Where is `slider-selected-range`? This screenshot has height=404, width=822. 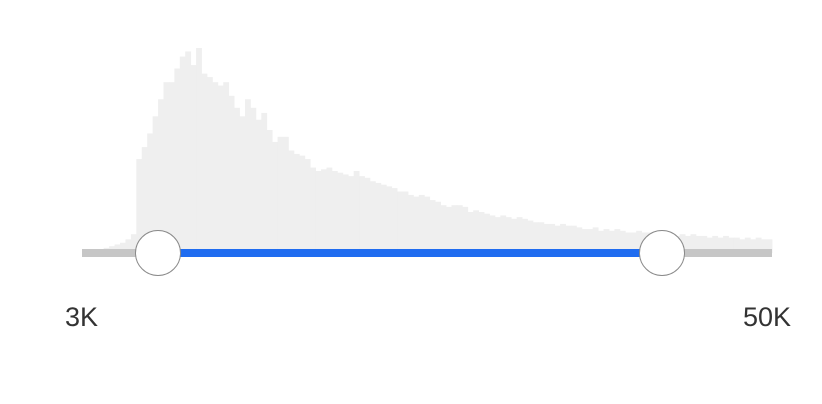 slider-selected-range is located at coordinates (409, 253).